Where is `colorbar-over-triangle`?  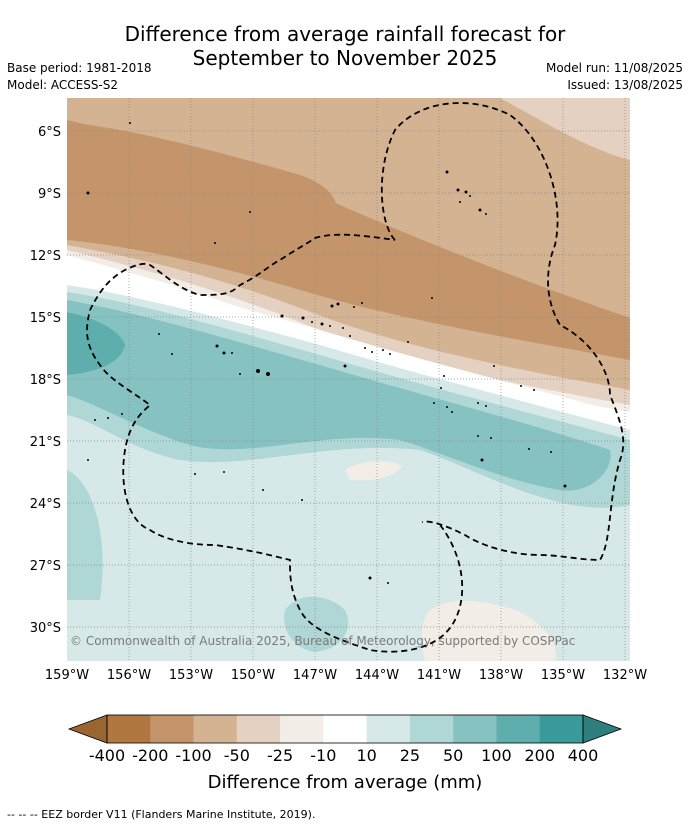
colorbar-over-triangle is located at coordinates (602, 729).